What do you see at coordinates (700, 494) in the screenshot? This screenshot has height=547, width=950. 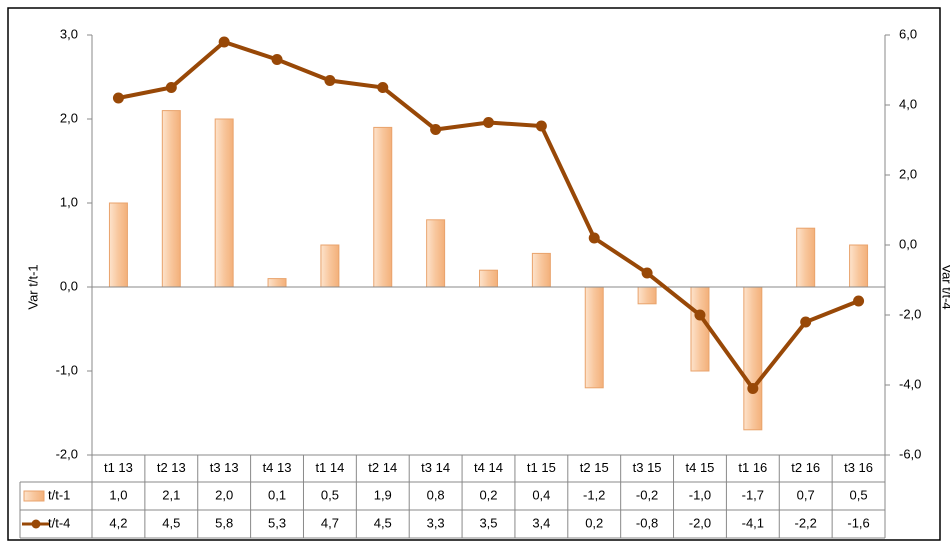 I see `table-value: -1,0` at bounding box center [700, 494].